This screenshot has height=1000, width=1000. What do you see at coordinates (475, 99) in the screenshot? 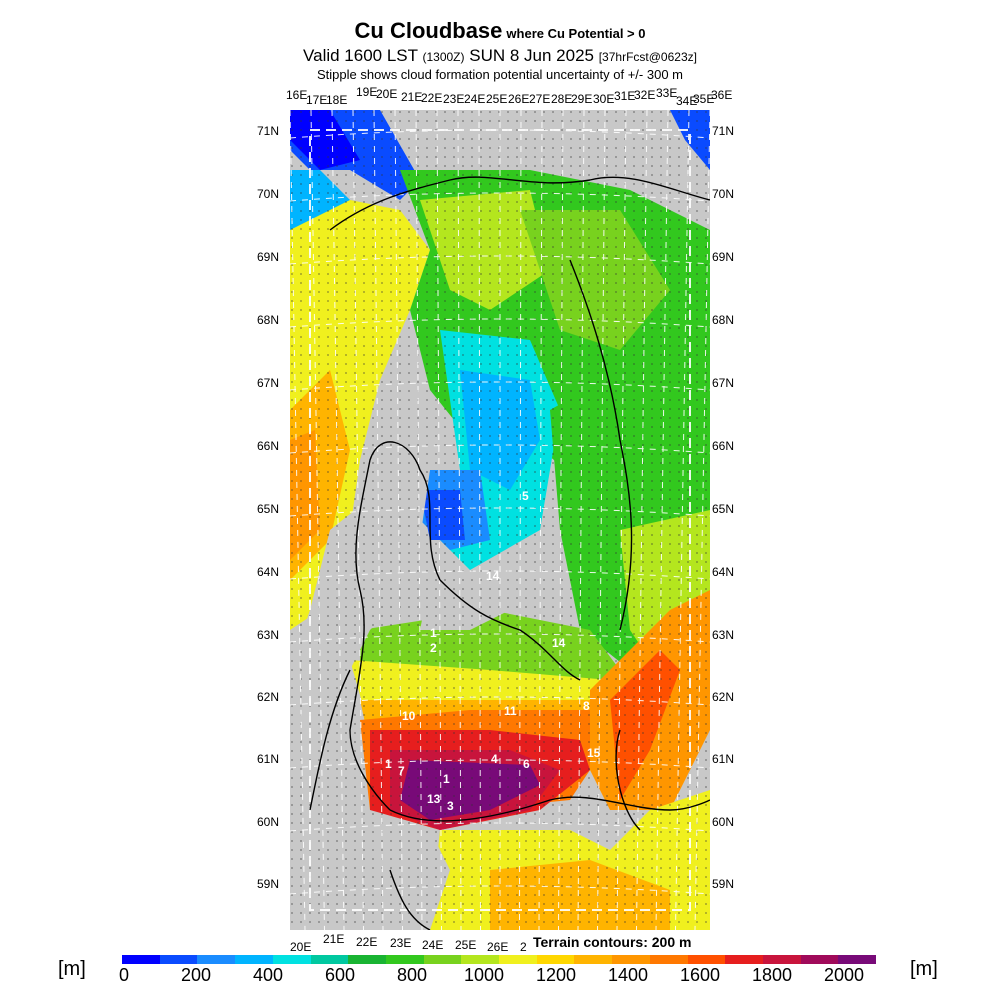
I see `top-lon-label: 24E` at bounding box center [475, 99].